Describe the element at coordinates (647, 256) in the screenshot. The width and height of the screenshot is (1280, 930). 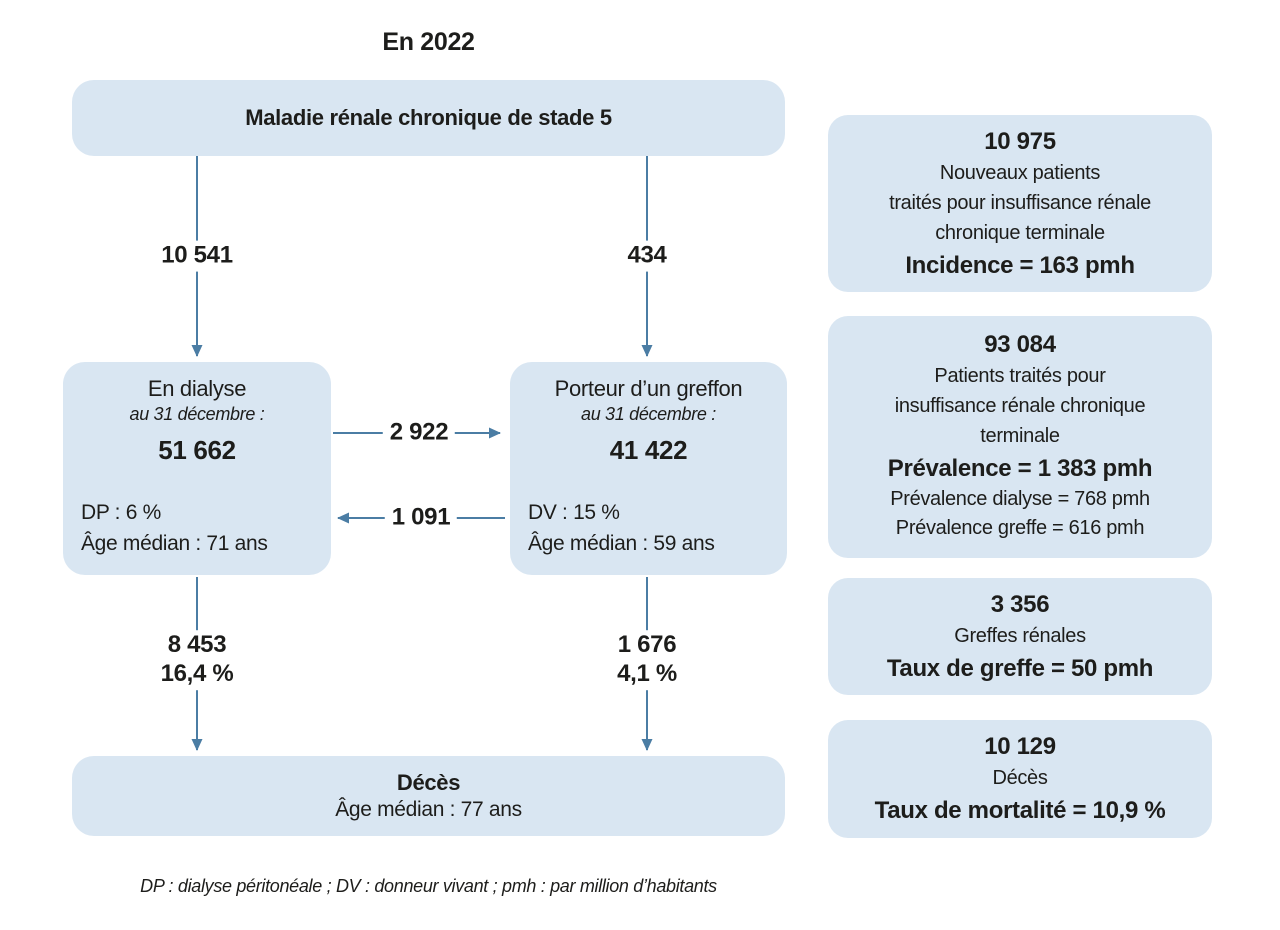
I see `flow-label-root-to-graft: 434` at that location.